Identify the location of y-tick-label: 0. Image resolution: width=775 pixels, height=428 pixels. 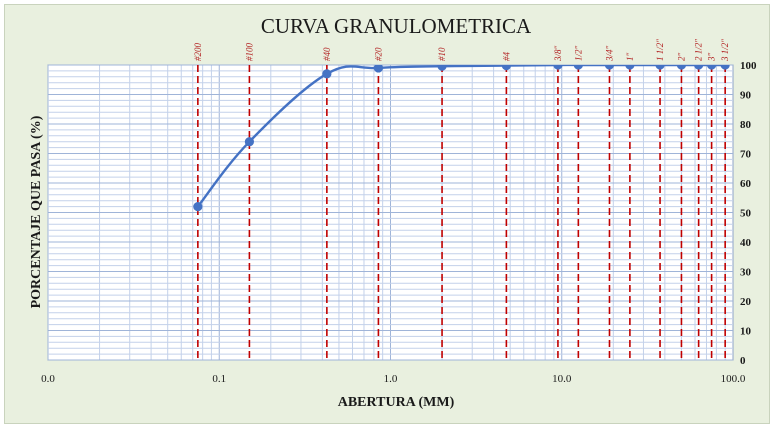
(743, 361).